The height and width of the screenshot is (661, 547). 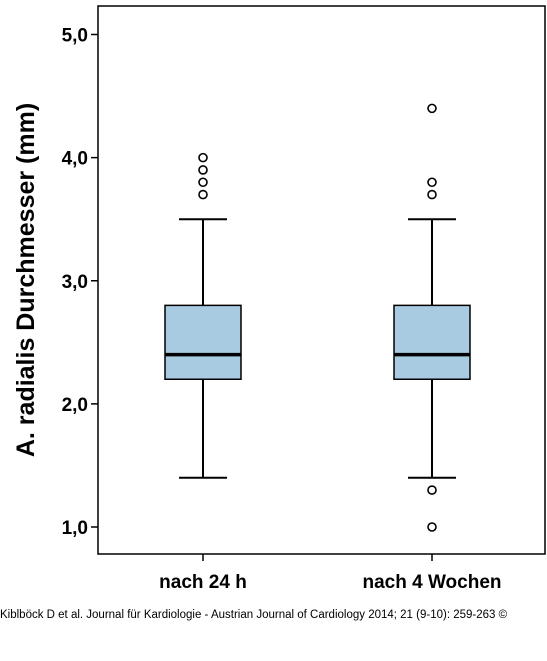 What do you see at coordinates (75, 528) in the screenshot?
I see `y-tick-label: 1,0` at bounding box center [75, 528].